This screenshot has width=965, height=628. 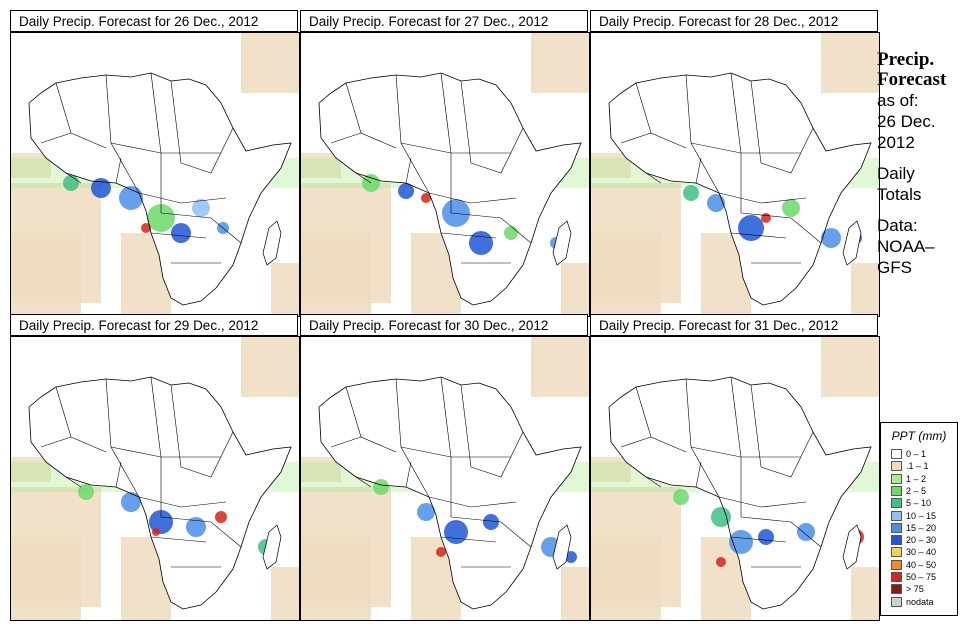 What do you see at coordinates (897, 225) in the screenshot?
I see `data-label: Data:` at bounding box center [897, 225].